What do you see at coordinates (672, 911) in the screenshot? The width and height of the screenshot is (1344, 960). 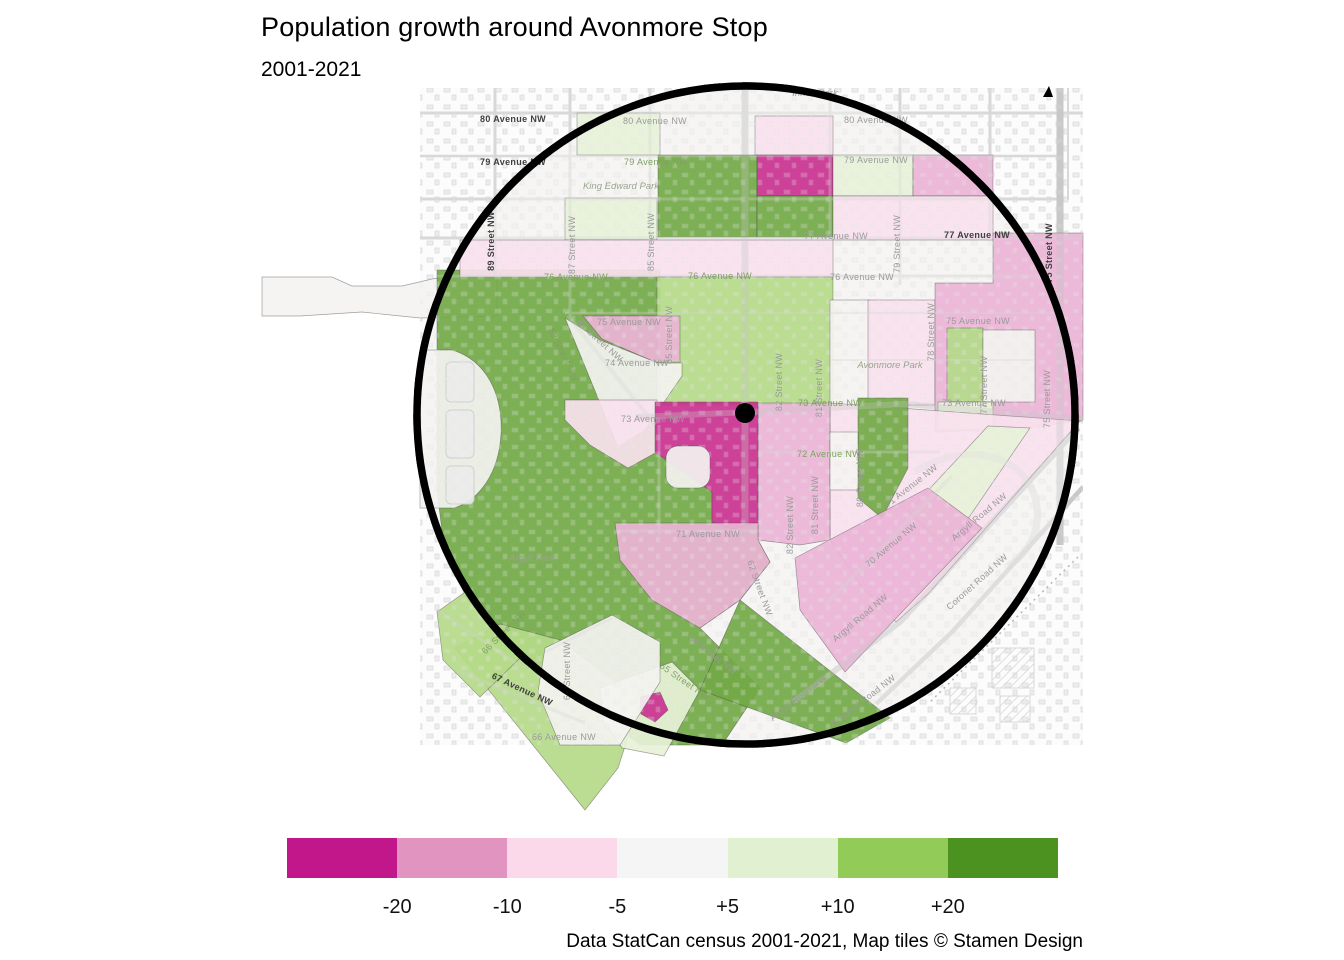 I see `legend-ticks: -20 -10 -5 +5 +10 +20` at bounding box center [672, 911].